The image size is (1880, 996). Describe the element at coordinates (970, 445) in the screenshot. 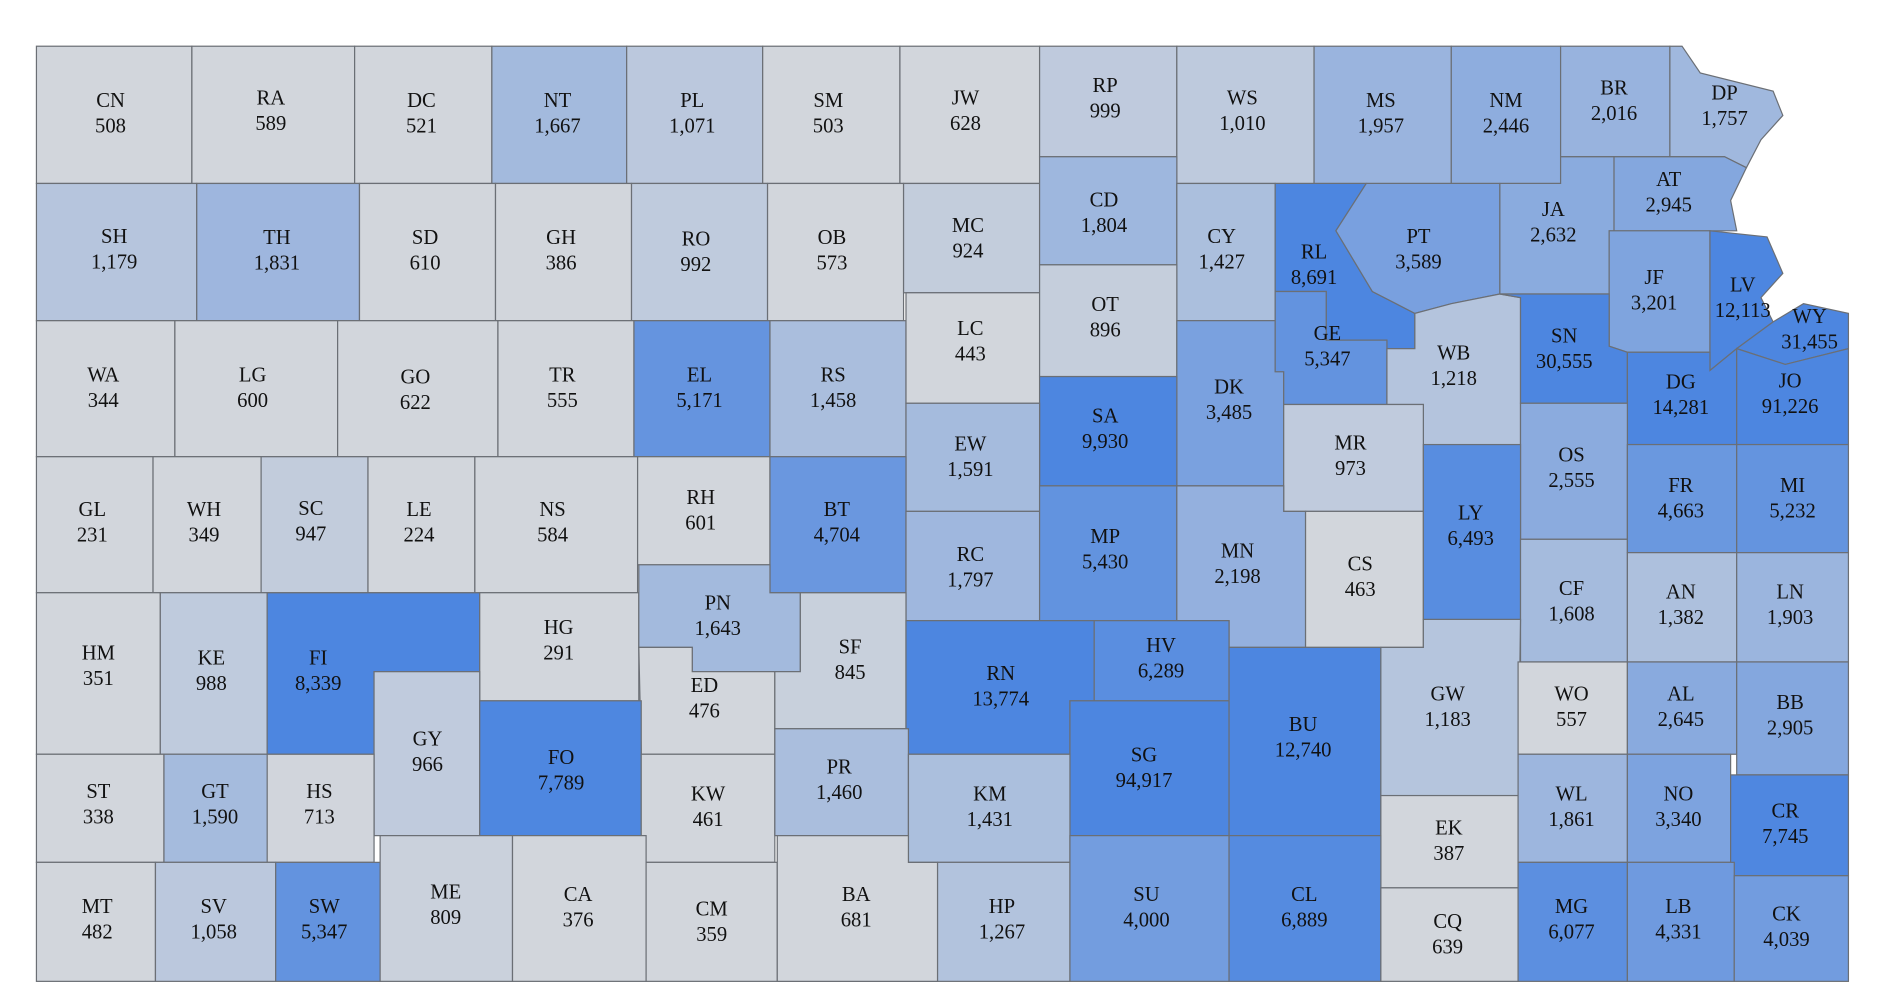

I see `county-code: EW` at that location.